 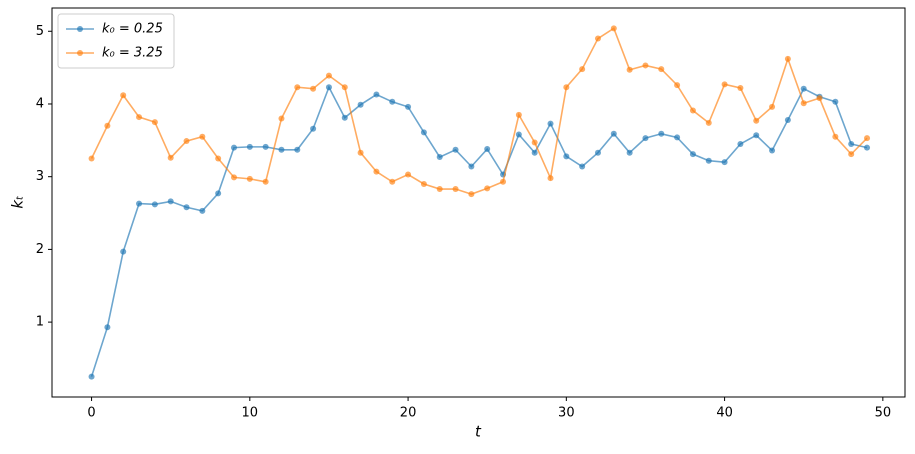 What do you see at coordinates (724, 413) in the screenshot?
I see `x-tick-label: 40` at bounding box center [724, 413].